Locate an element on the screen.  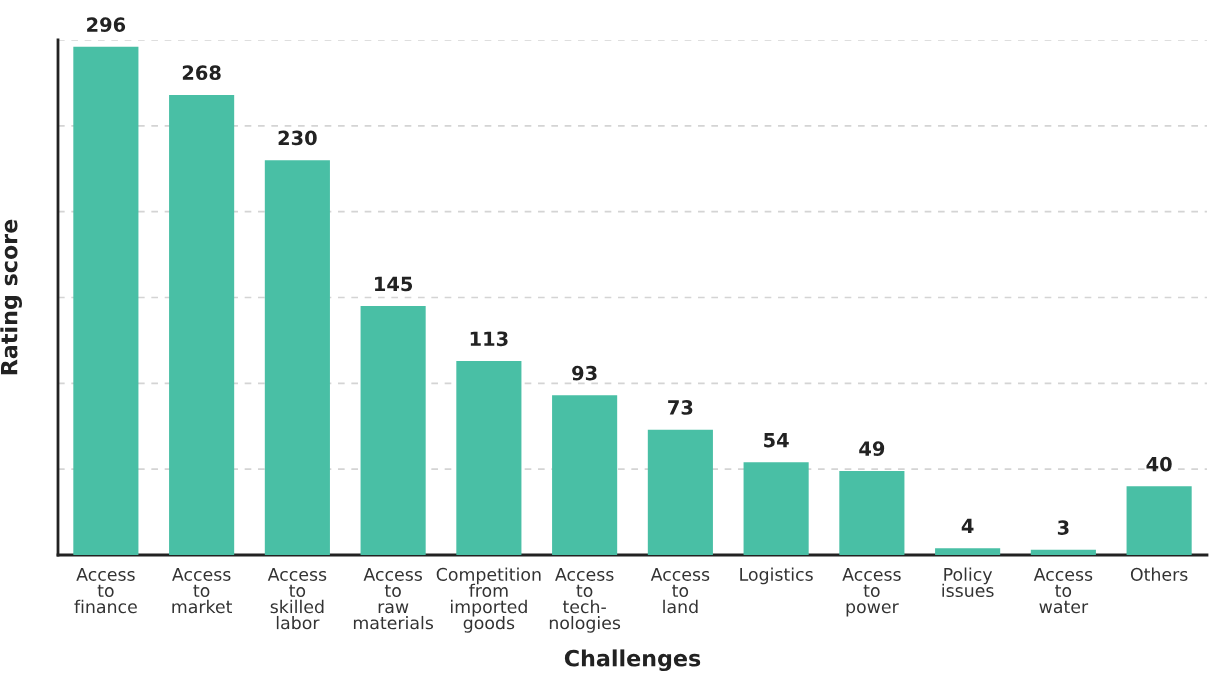
data-label: 54 is located at coordinates (776, 440).